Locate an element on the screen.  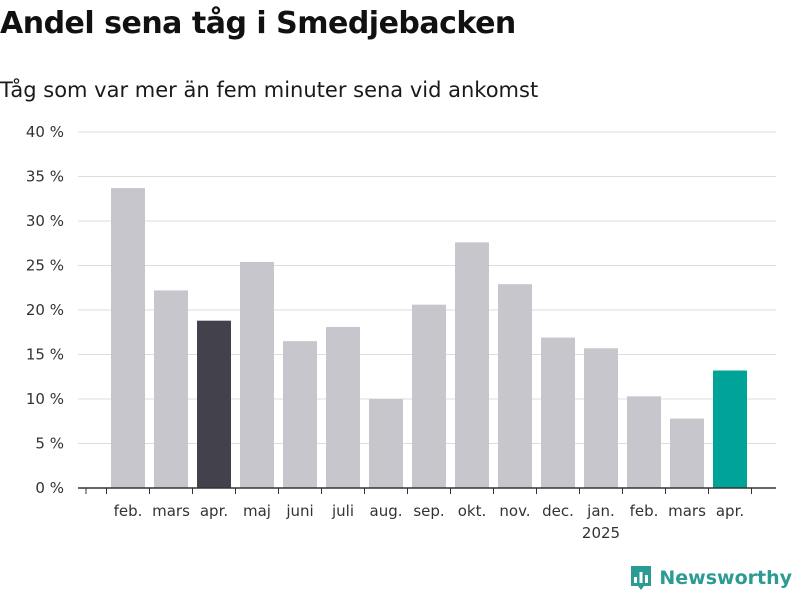
x-tick-label: okt. is located at coordinates (472, 511).